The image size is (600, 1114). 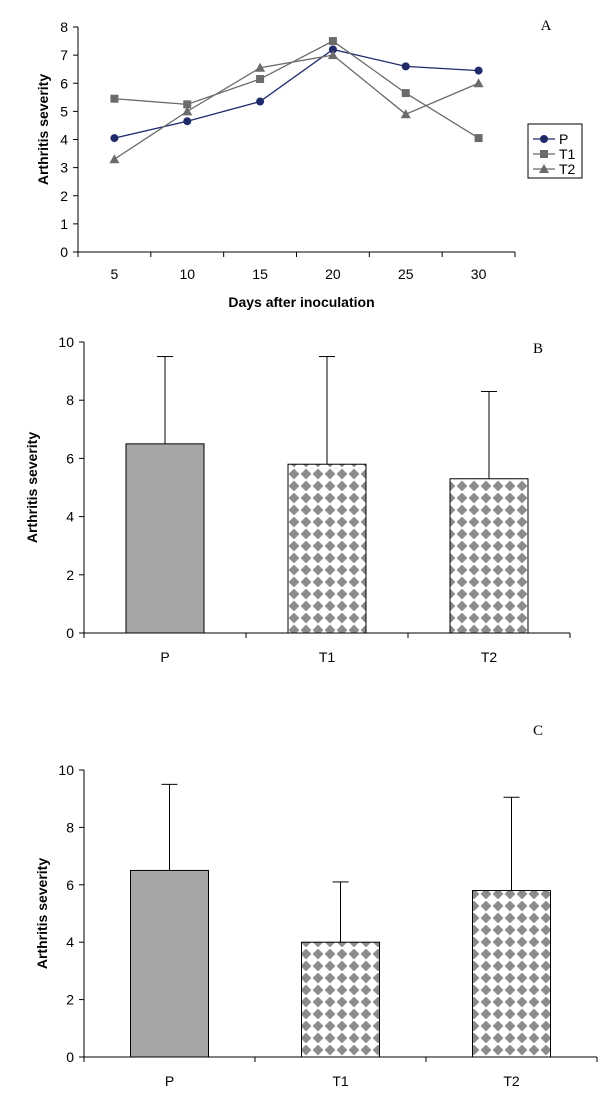 What do you see at coordinates (546, 26) in the screenshot?
I see `panel-a-letter: A` at bounding box center [546, 26].